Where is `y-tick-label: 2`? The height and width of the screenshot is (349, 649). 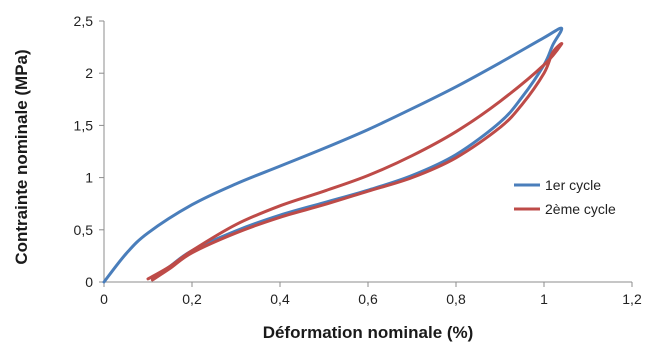 y-tick-label: 2 is located at coordinates (89, 73).